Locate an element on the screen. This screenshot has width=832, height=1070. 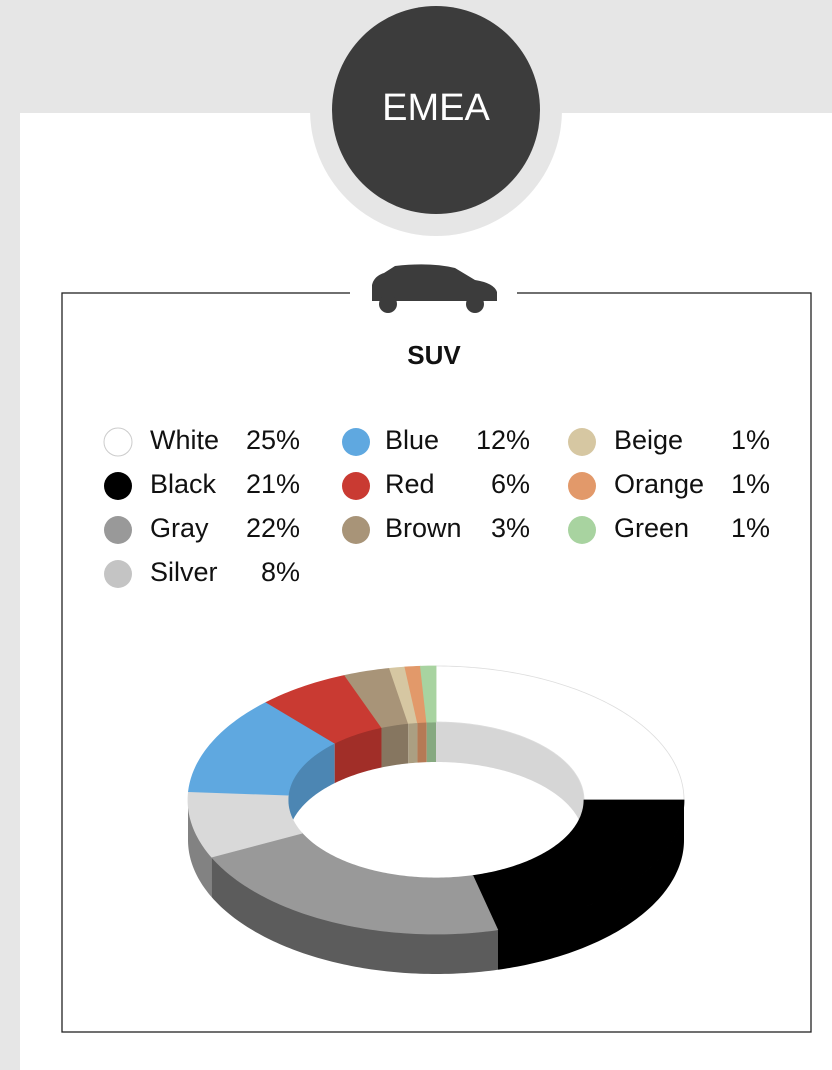
legend-label: Red is located at coordinates (410, 484).